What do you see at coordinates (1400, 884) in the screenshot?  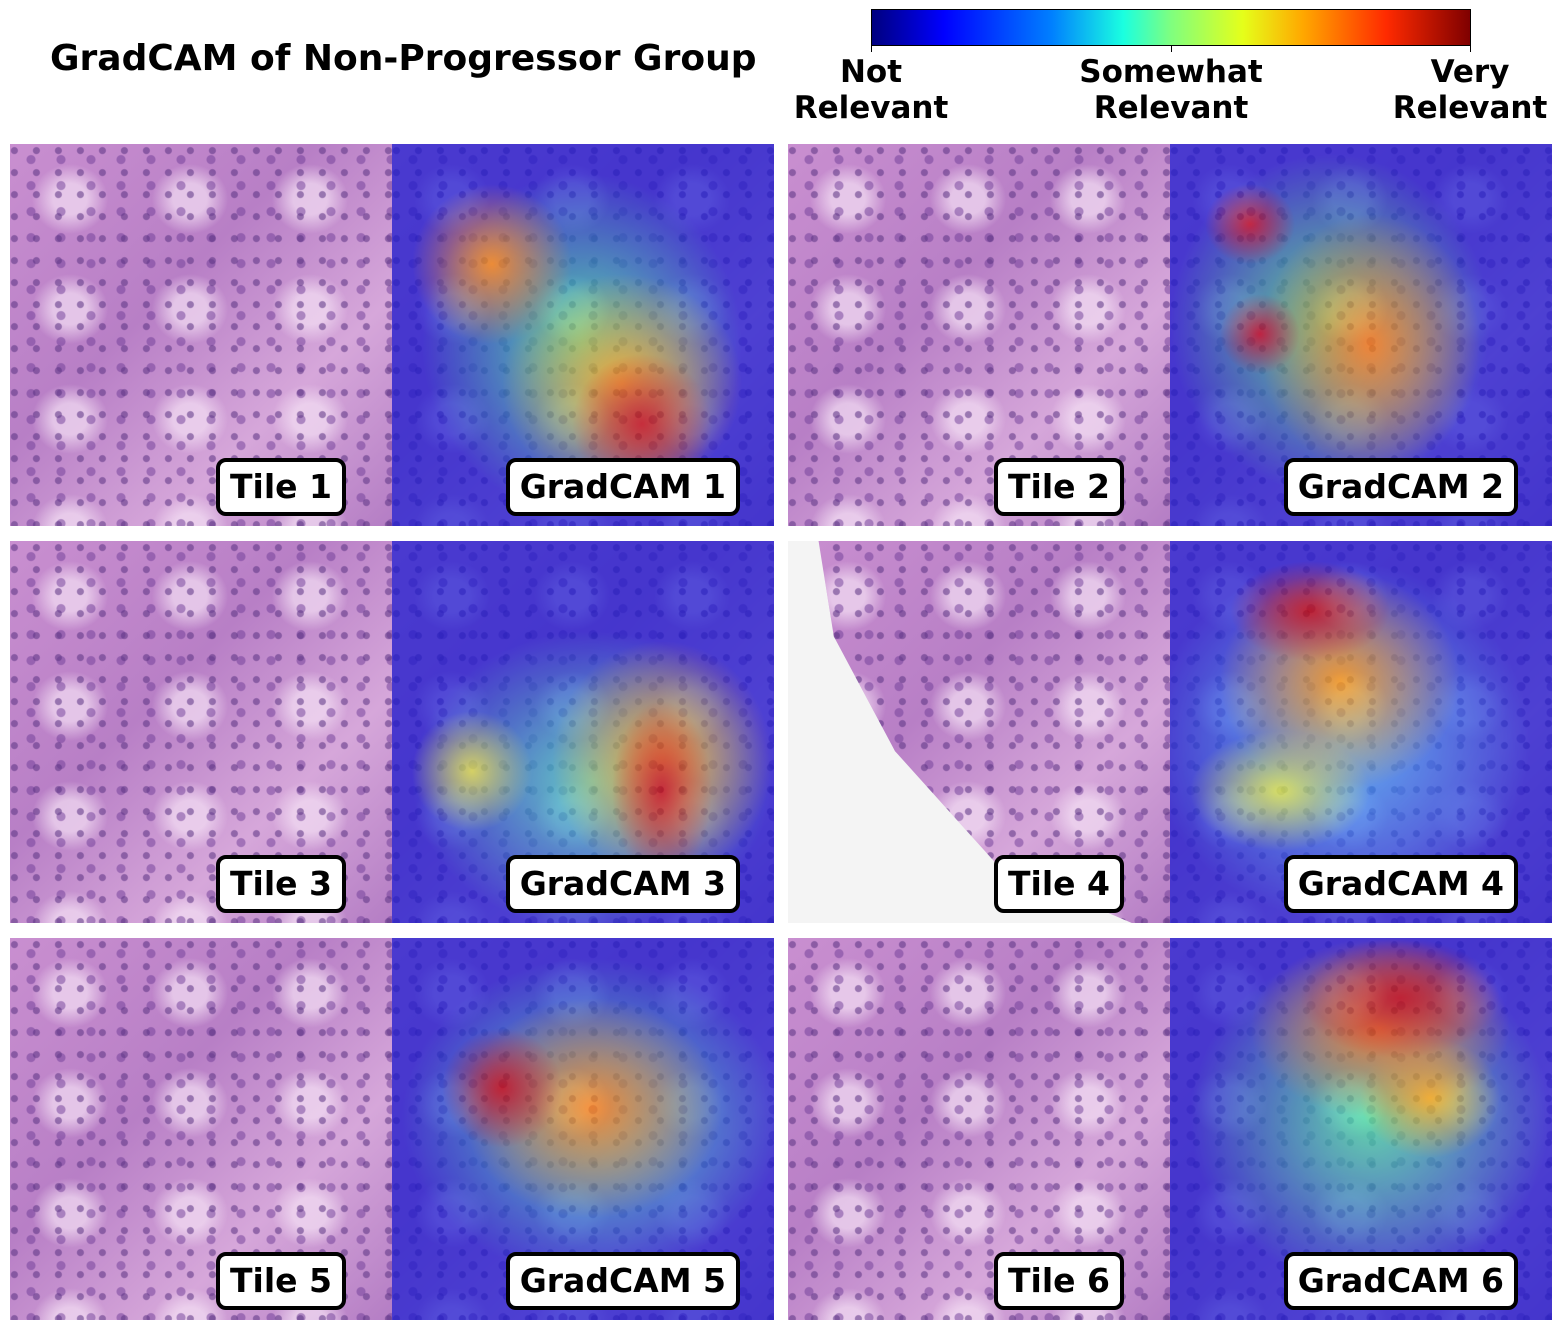 I see `gradcam-label: GradCAM 4` at bounding box center [1400, 884].